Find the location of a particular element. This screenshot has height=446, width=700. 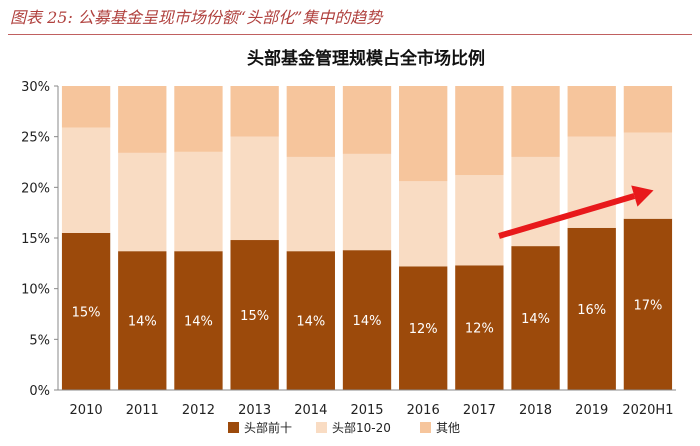

figure-title-rule is located at coordinates (350, 34).